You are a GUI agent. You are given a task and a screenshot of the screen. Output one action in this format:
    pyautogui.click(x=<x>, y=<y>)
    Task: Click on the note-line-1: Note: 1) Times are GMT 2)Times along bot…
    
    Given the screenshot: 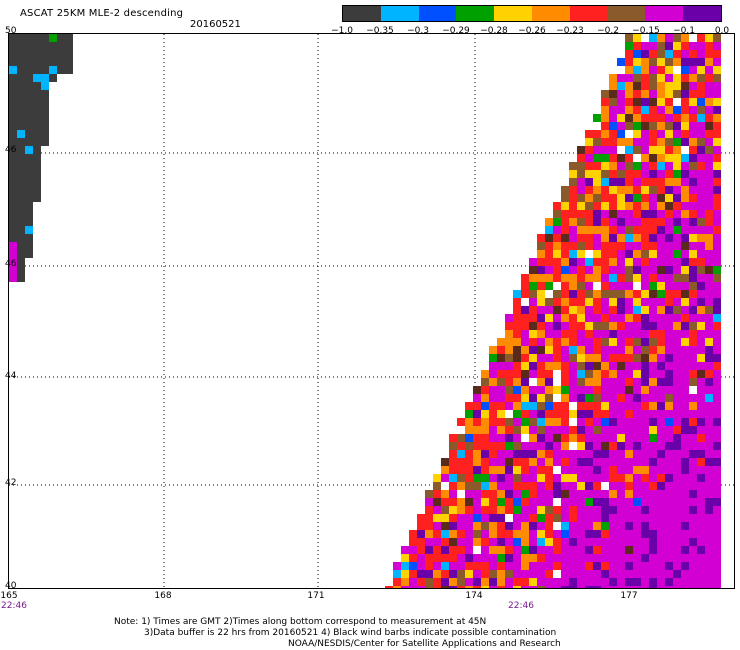 What is the action you would take?
    pyautogui.click(x=300, y=622)
    